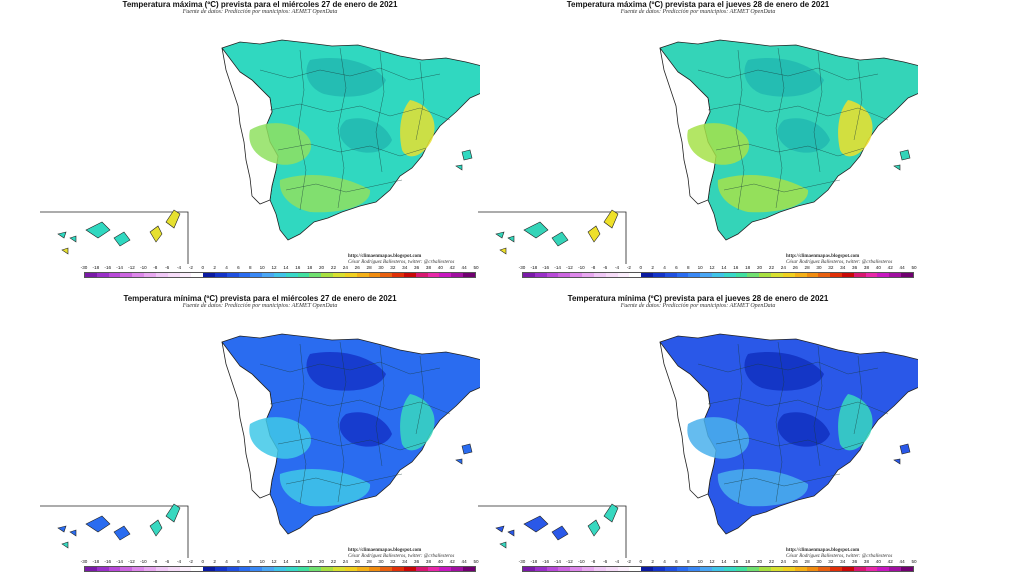  Describe the element at coordinates (878, 561) in the screenshot. I see `scale-tick-label: 40` at that location.